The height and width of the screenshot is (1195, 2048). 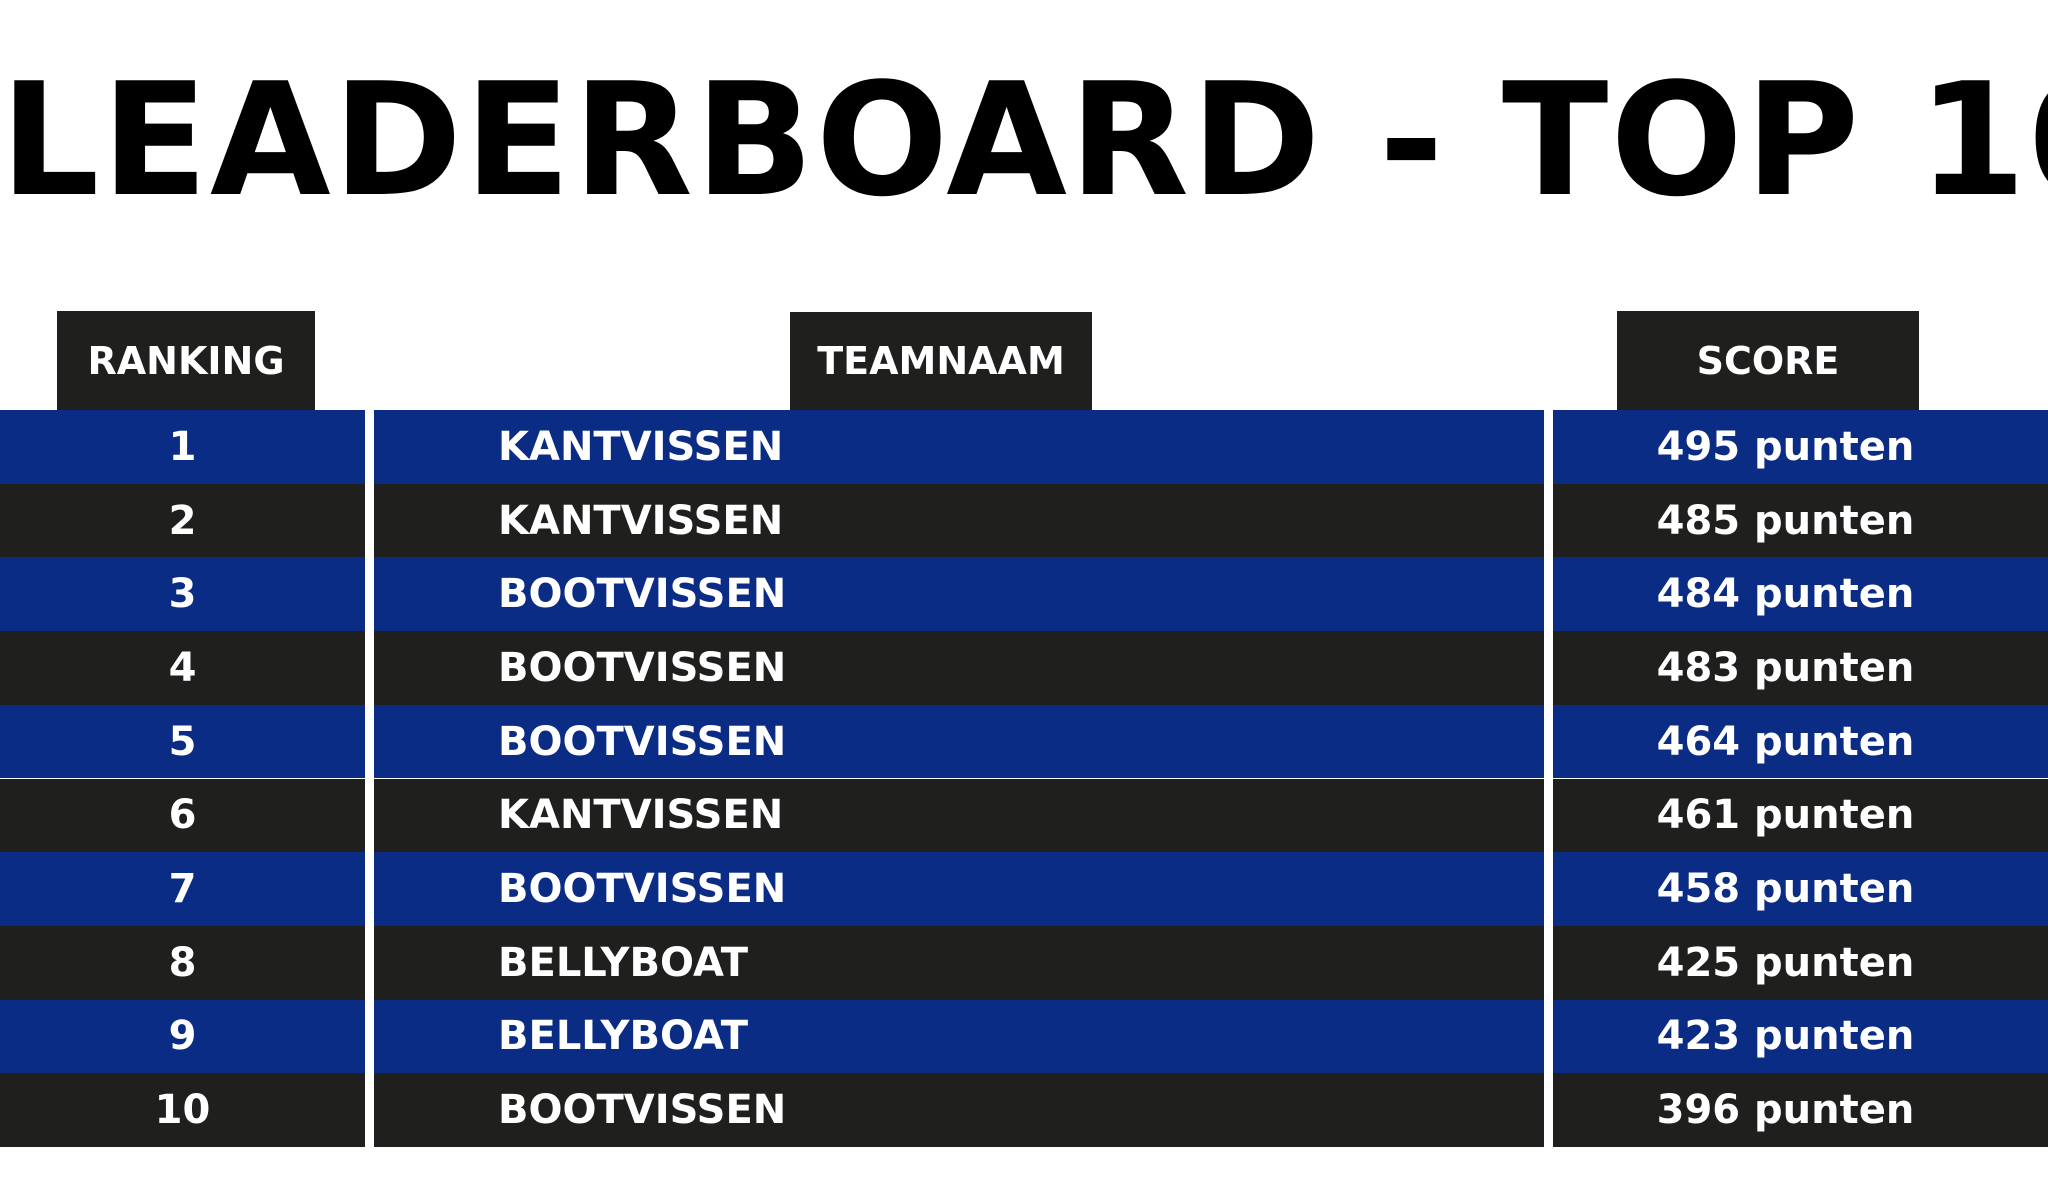 What do you see at coordinates (182, 668) in the screenshot?
I see `rank-cell: 4` at bounding box center [182, 668].